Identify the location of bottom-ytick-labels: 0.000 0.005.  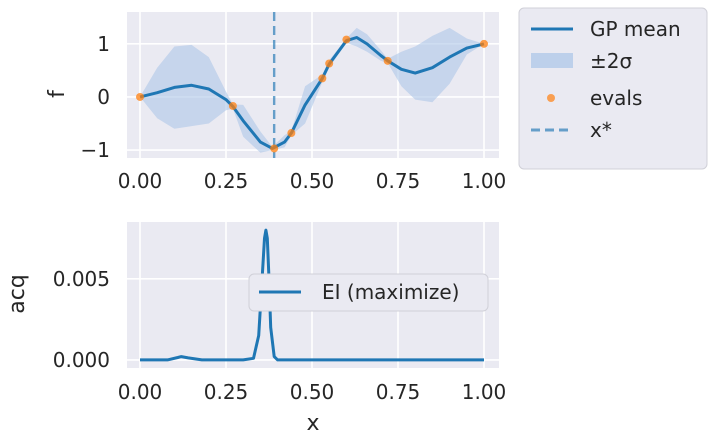
(81, 319).